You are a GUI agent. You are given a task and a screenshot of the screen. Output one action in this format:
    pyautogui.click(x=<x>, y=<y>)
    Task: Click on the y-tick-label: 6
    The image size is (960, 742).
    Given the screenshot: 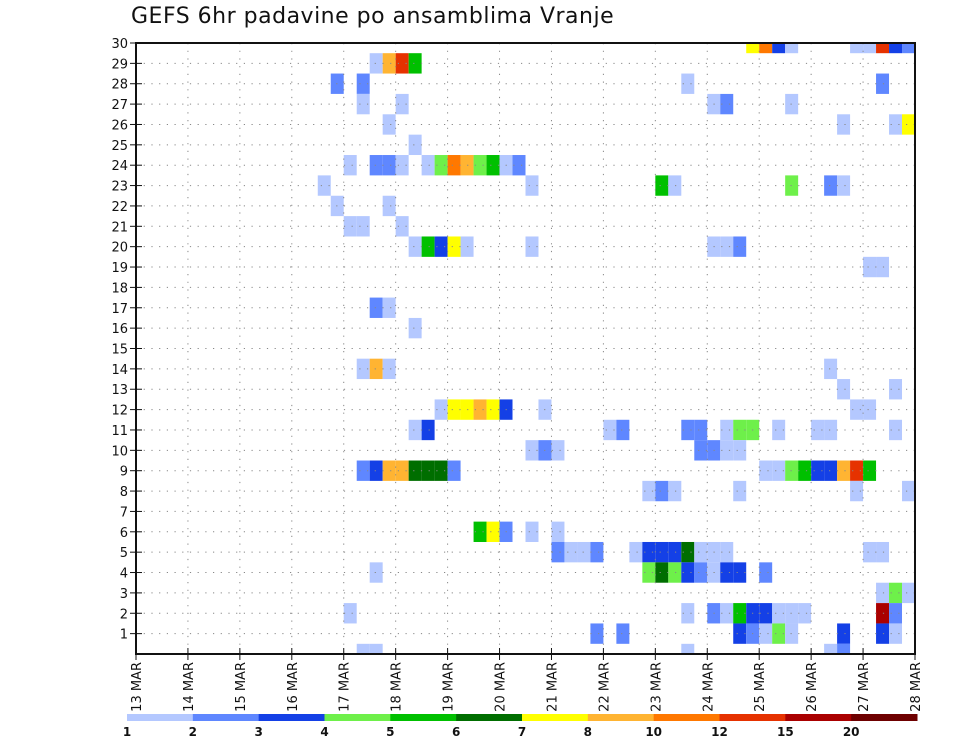 What is the action you would take?
    pyautogui.click(x=124, y=533)
    